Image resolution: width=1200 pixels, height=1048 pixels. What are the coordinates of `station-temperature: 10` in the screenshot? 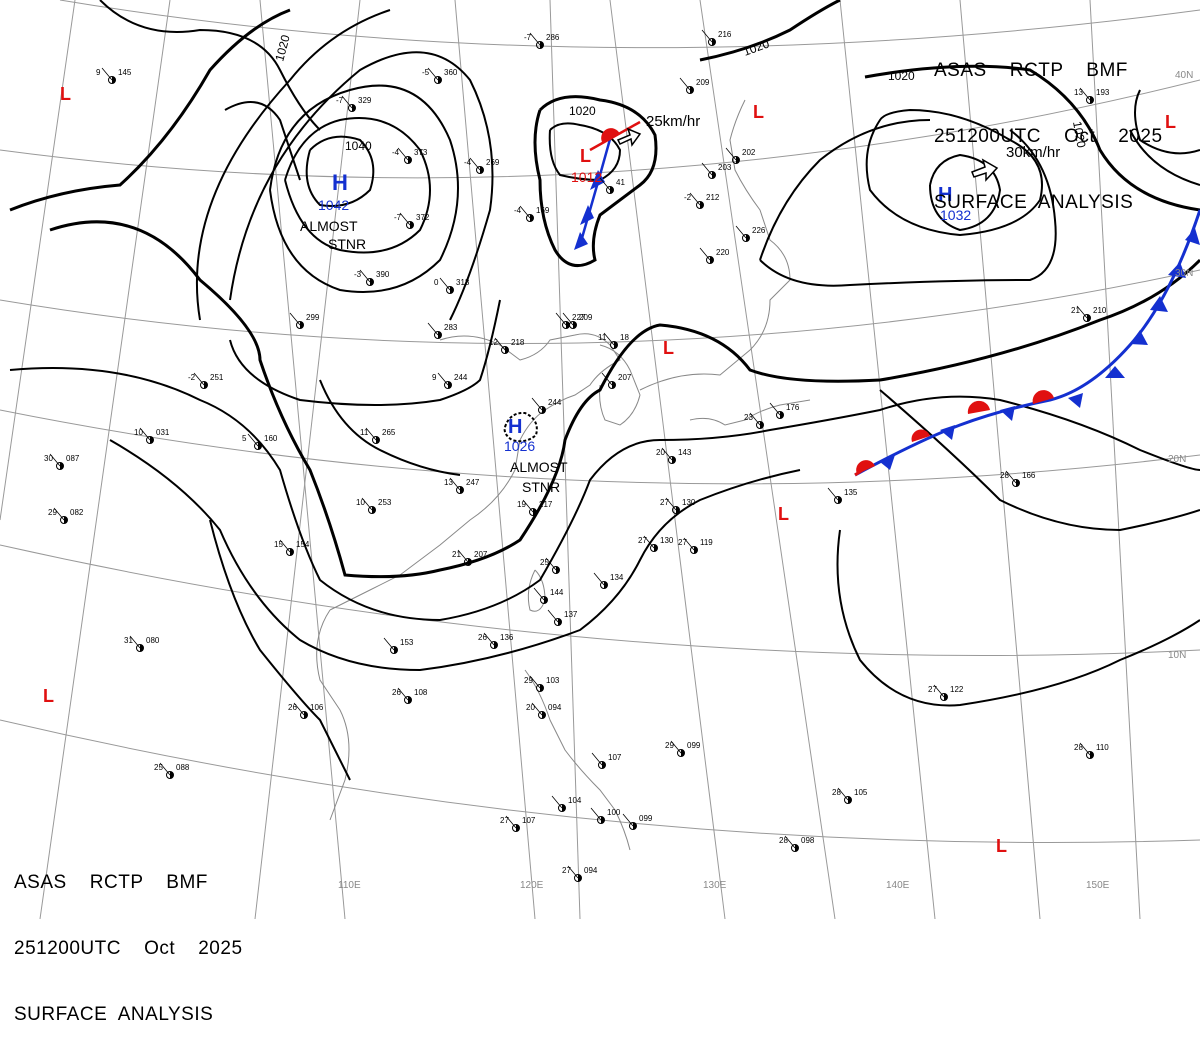 It's located at (360, 502).